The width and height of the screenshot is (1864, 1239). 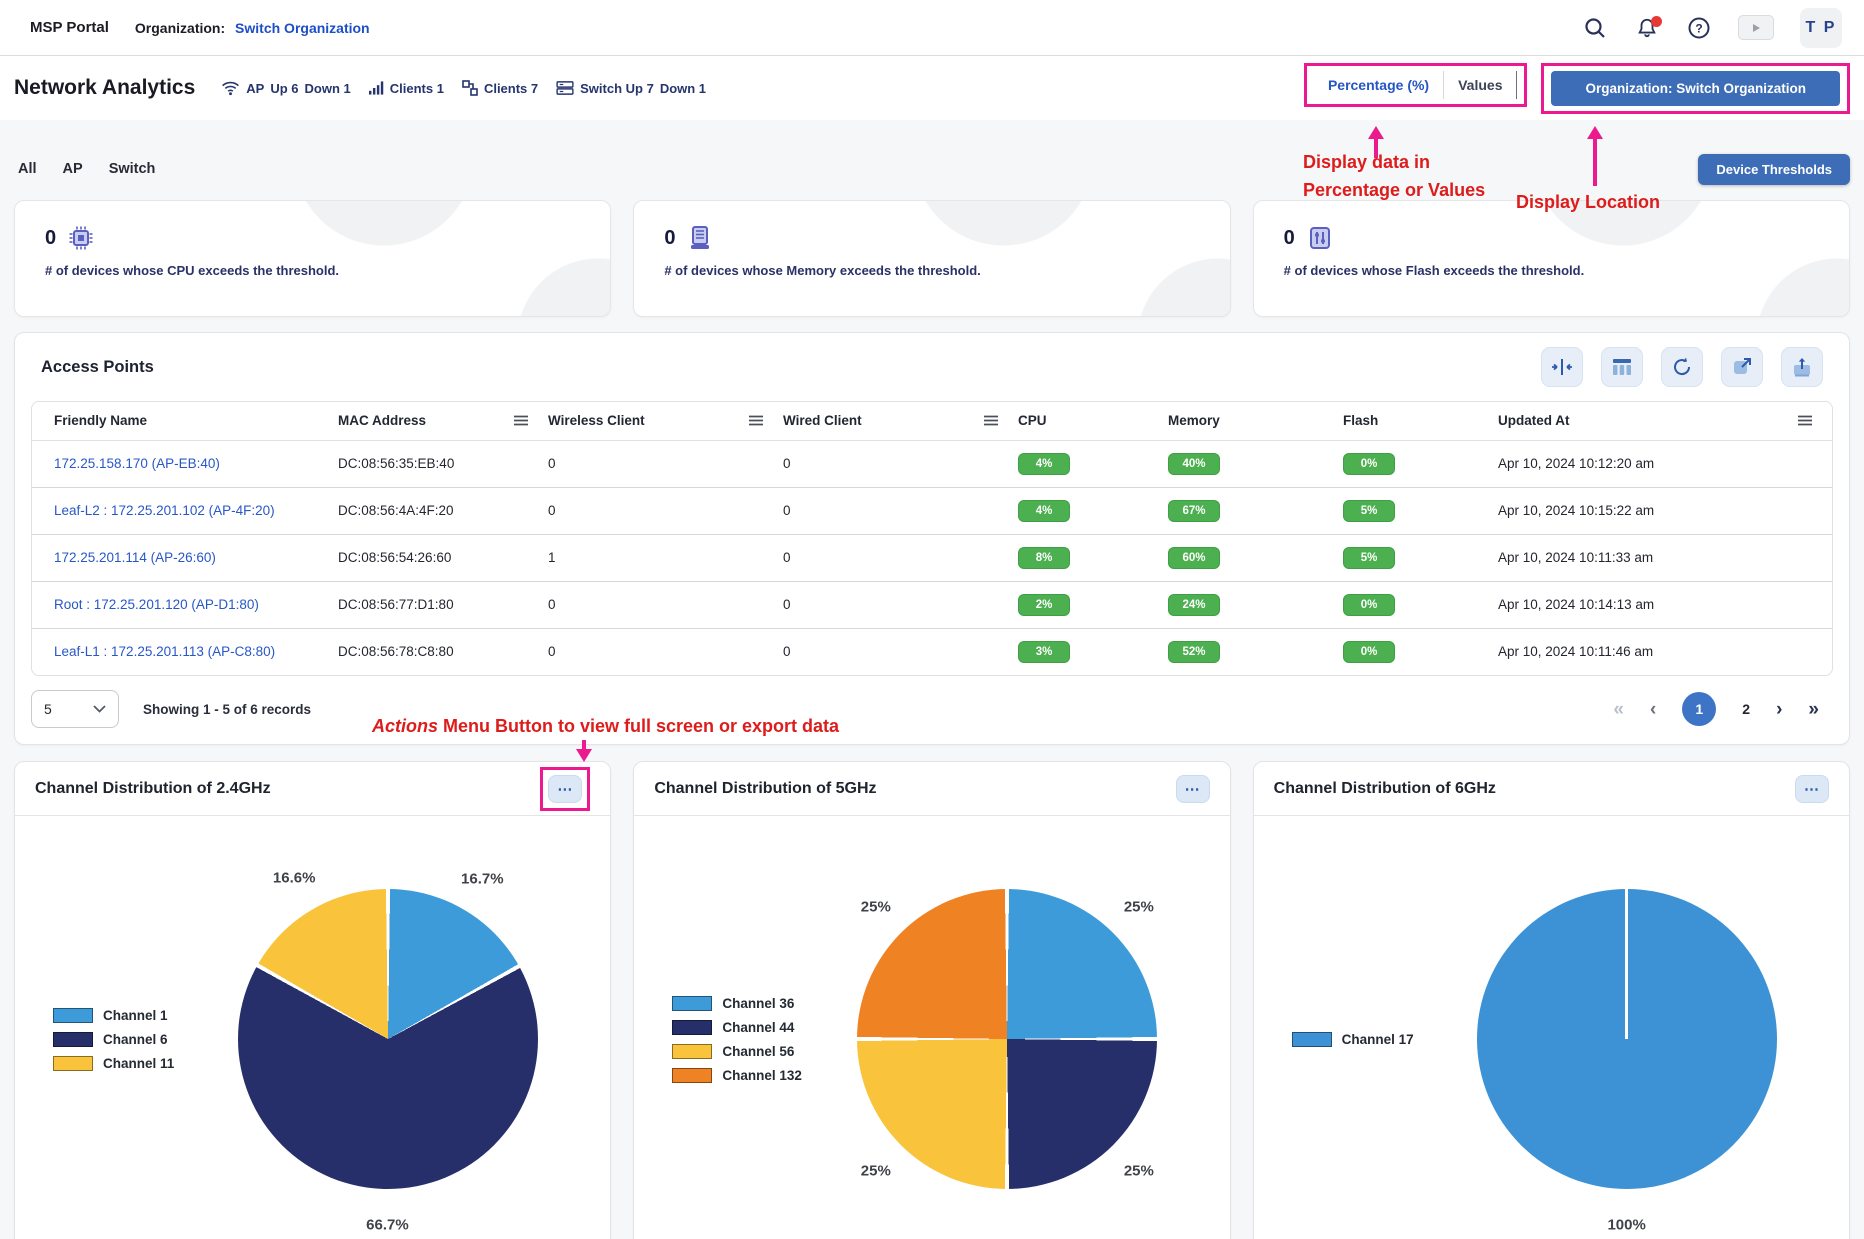 What do you see at coordinates (765, 788) in the screenshot?
I see `chart-title: Channel Distribution of 5GHz` at bounding box center [765, 788].